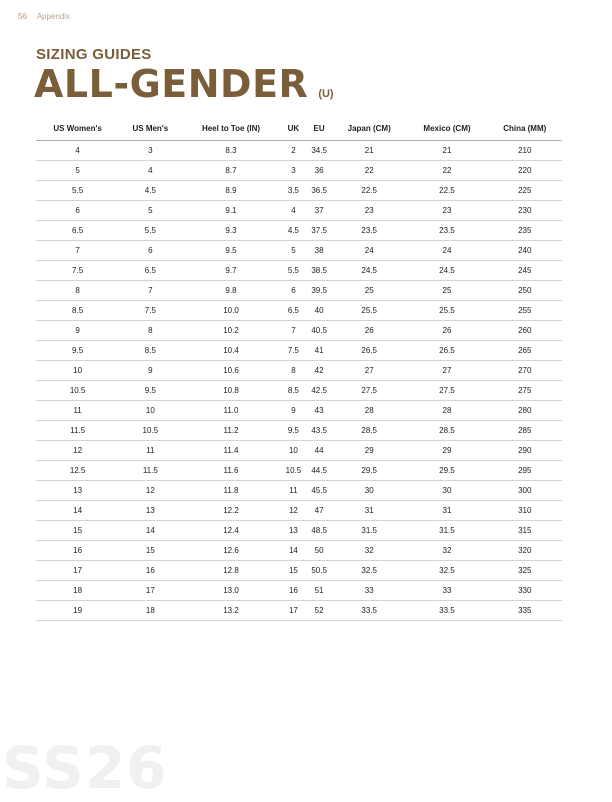 This screenshot has width=612, height=802. What do you see at coordinates (299, 210) in the screenshot?
I see `table-row: 6 5 9.1 4 37 23 23 230` at bounding box center [299, 210].